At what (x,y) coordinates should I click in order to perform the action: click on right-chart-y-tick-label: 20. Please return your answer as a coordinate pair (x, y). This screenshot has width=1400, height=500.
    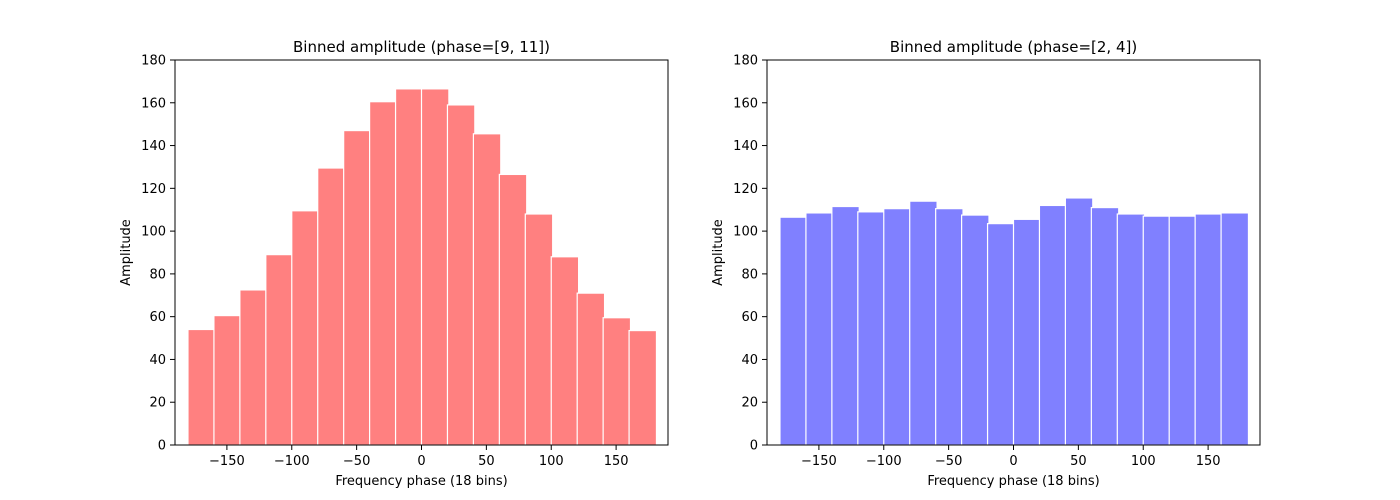
    Looking at the image, I should click on (749, 403).